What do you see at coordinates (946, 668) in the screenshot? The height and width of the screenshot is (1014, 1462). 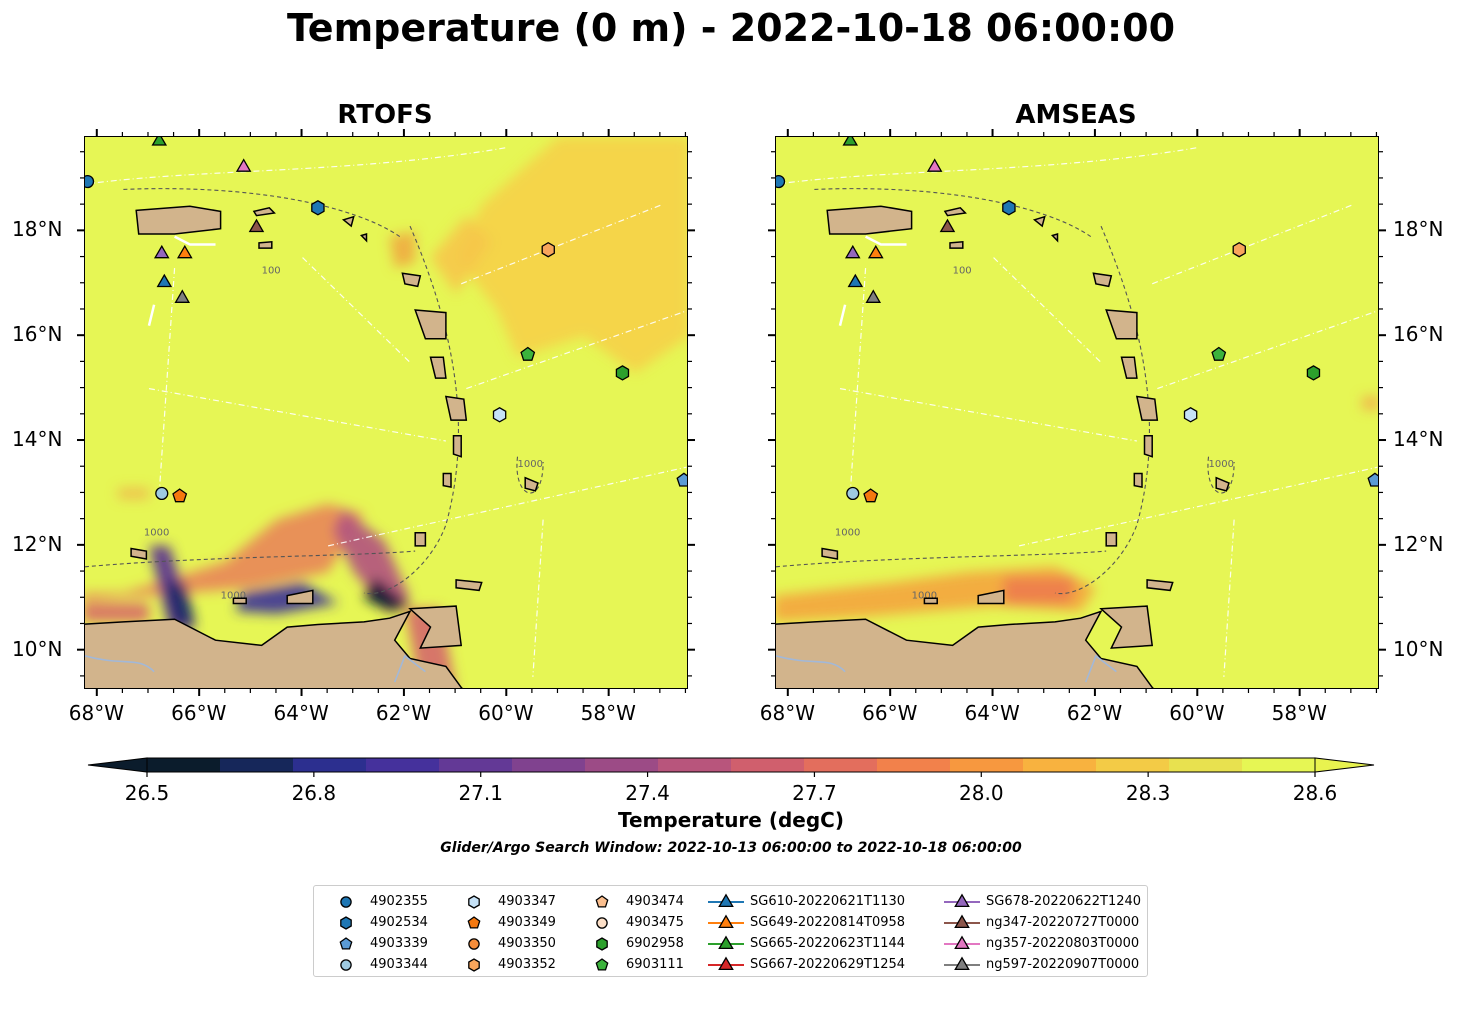 I see `rivers` at bounding box center [946, 668].